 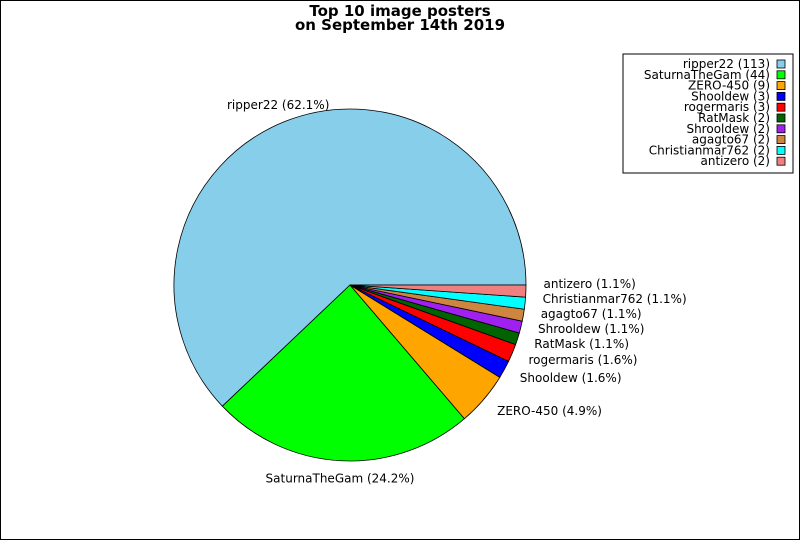 I want to click on slice-label-ripper22: ripper22 (62.1%), so click(x=278, y=105).